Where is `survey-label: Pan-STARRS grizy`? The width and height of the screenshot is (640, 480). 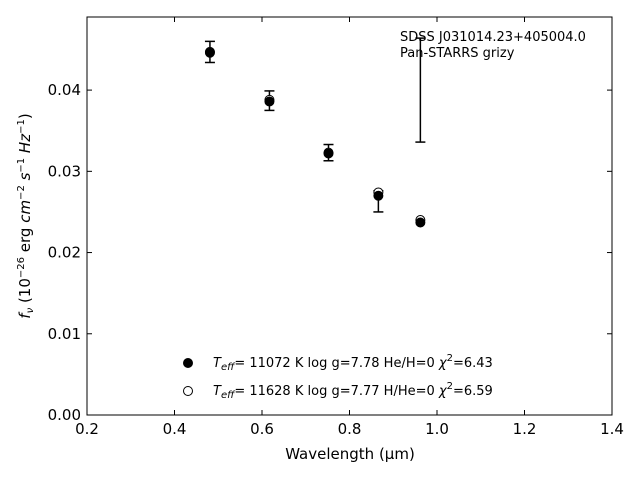 survey-label: Pan-STARRS grizy is located at coordinates (457, 53).